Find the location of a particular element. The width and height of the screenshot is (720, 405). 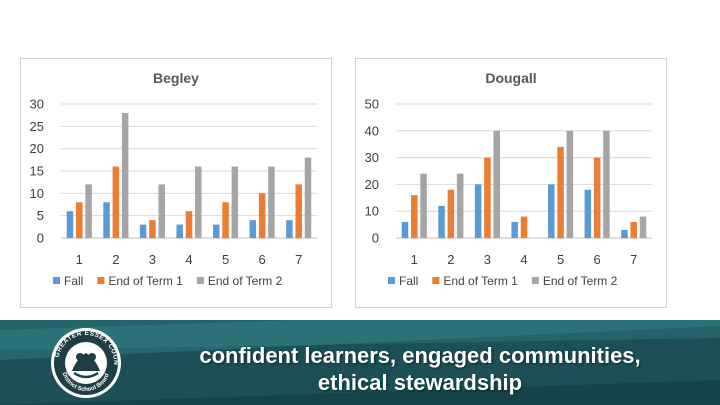

begley-x-tick-label: 7 is located at coordinates (298, 259).